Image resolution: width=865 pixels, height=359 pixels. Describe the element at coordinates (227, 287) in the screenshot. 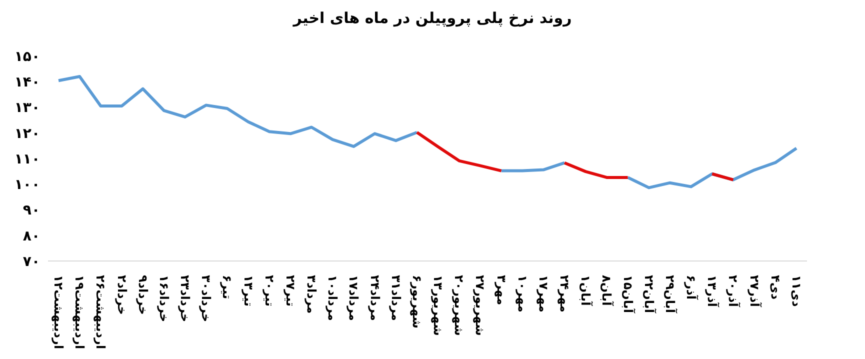

I see `x-tick-label: ۶تیر` at that location.